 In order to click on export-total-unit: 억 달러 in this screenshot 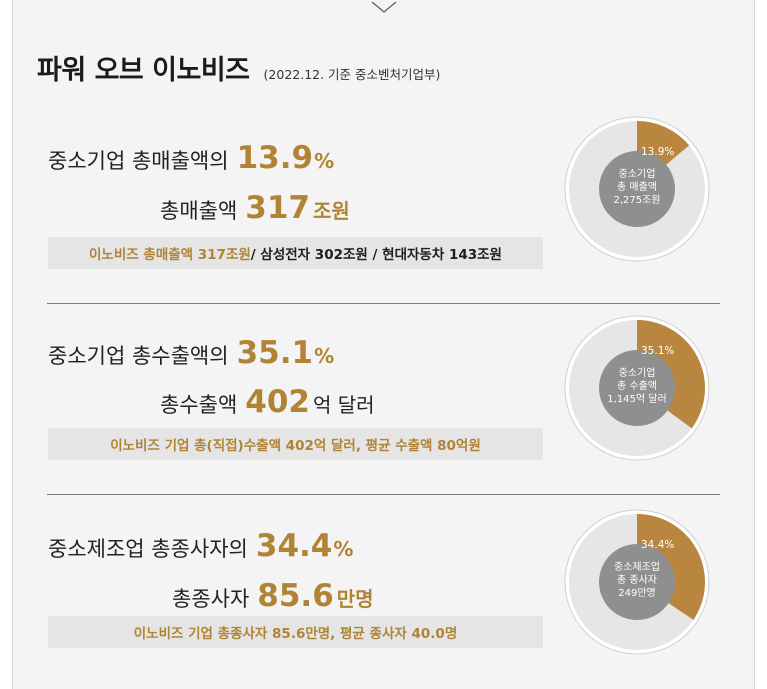, I will do `click(344, 405)`.